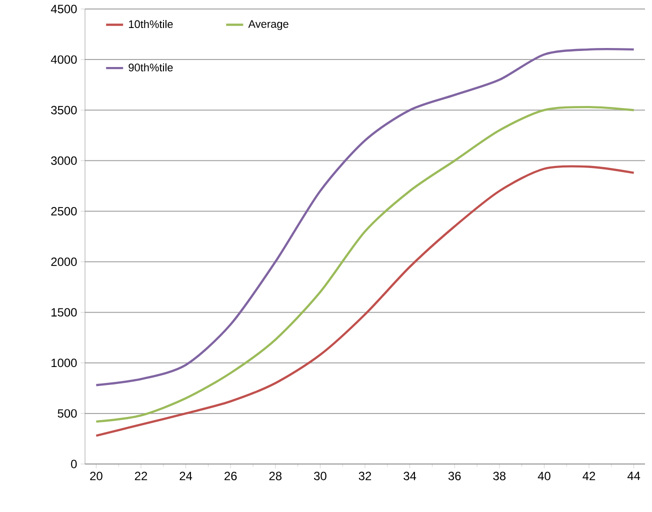 The width and height of the screenshot is (652, 512). What do you see at coordinates (96, 476) in the screenshot?
I see `x-tick-label: 20` at bounding box center [96, 476].